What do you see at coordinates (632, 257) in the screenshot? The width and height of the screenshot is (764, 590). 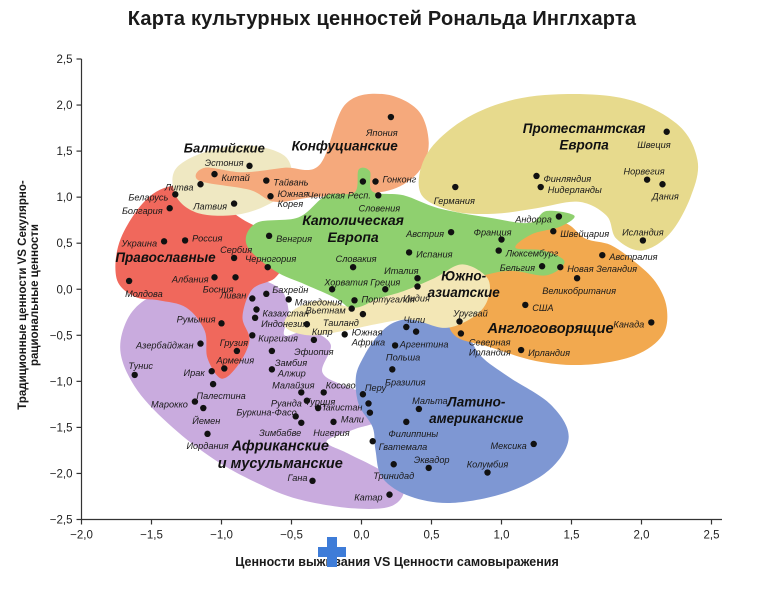 I see `country-label: Австралия` at bounding box center [632, 257].